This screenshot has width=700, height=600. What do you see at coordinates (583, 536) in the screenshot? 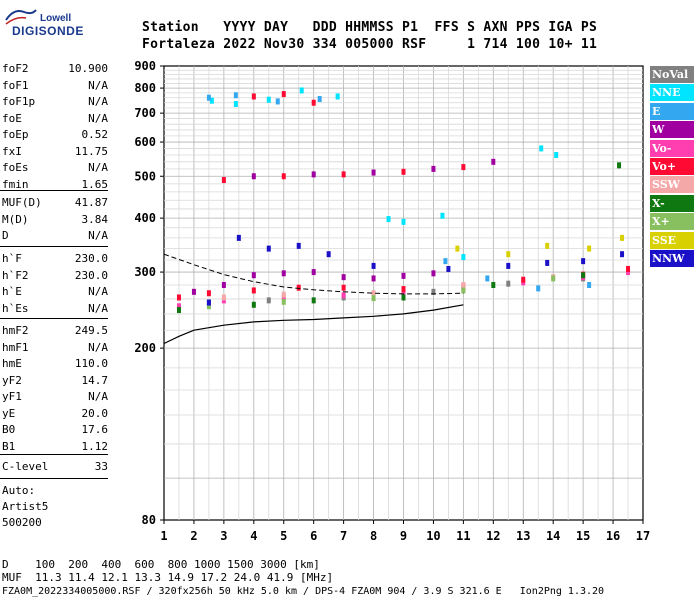
I see `x-tick-label: 15` at bounding box center [583, 536].